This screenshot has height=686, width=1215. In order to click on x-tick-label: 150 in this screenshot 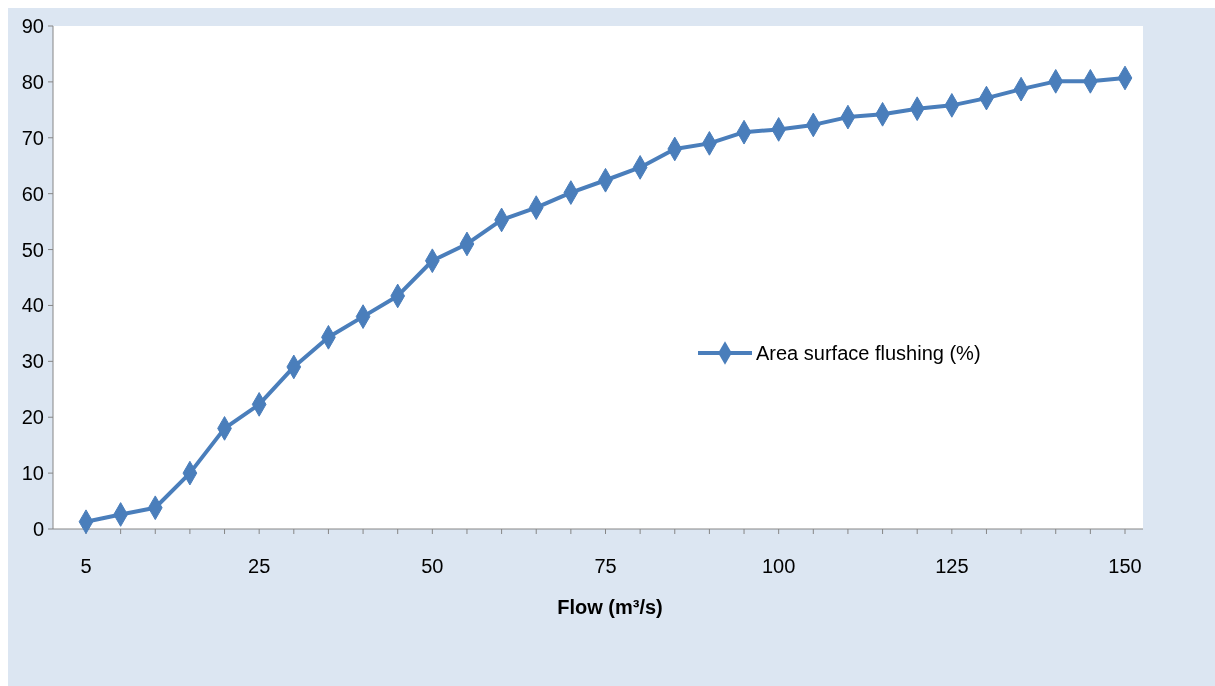, I will do `click(1125, 566)`.